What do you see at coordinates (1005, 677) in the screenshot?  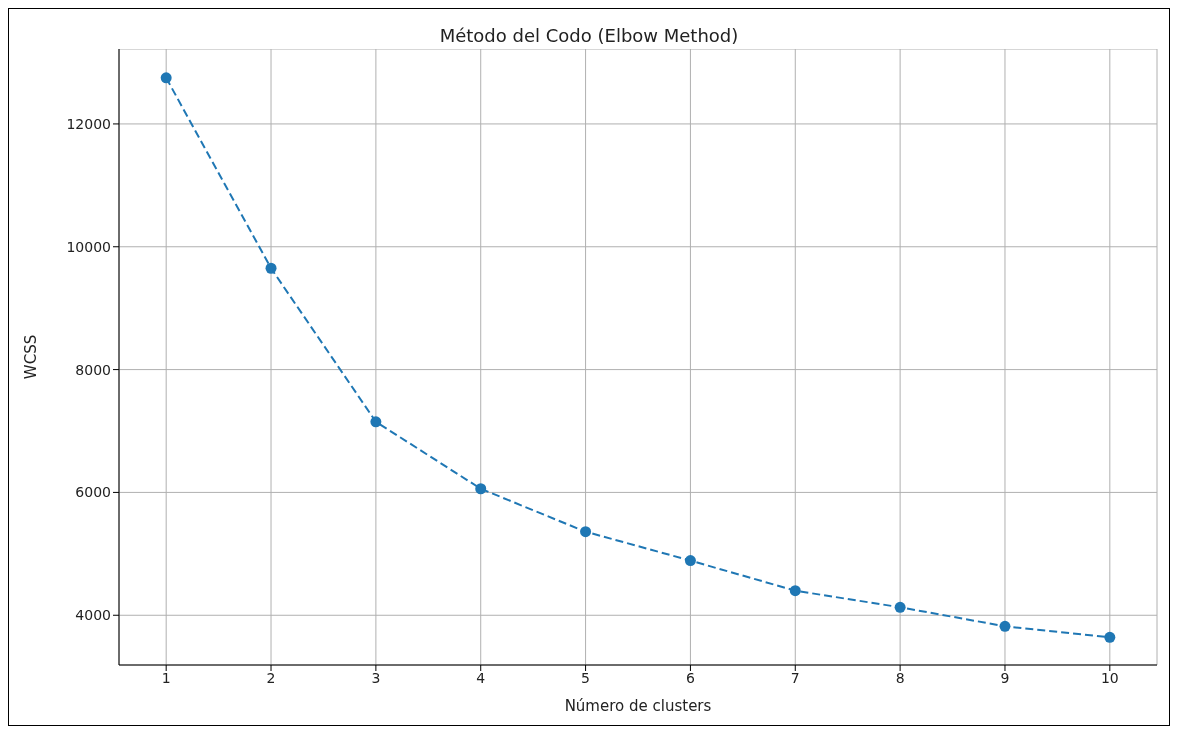 I see `x-tick-label: 9` at bounding box center [1005, 677].